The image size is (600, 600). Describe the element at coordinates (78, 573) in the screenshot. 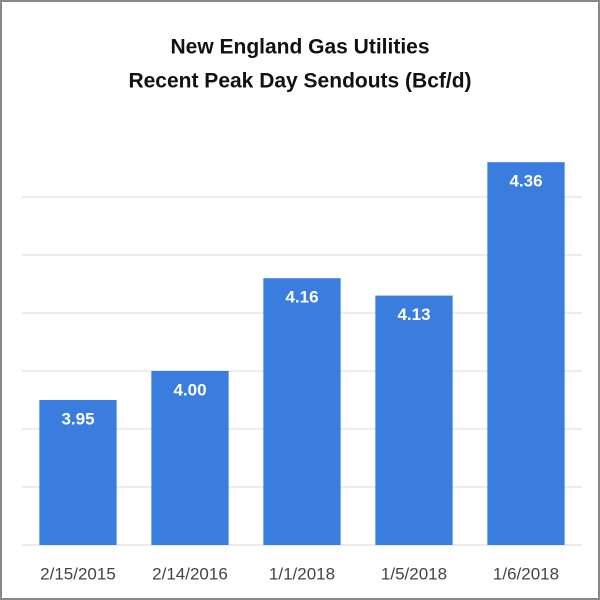

I see `x-tick-label: 2/15/2015` at that location.